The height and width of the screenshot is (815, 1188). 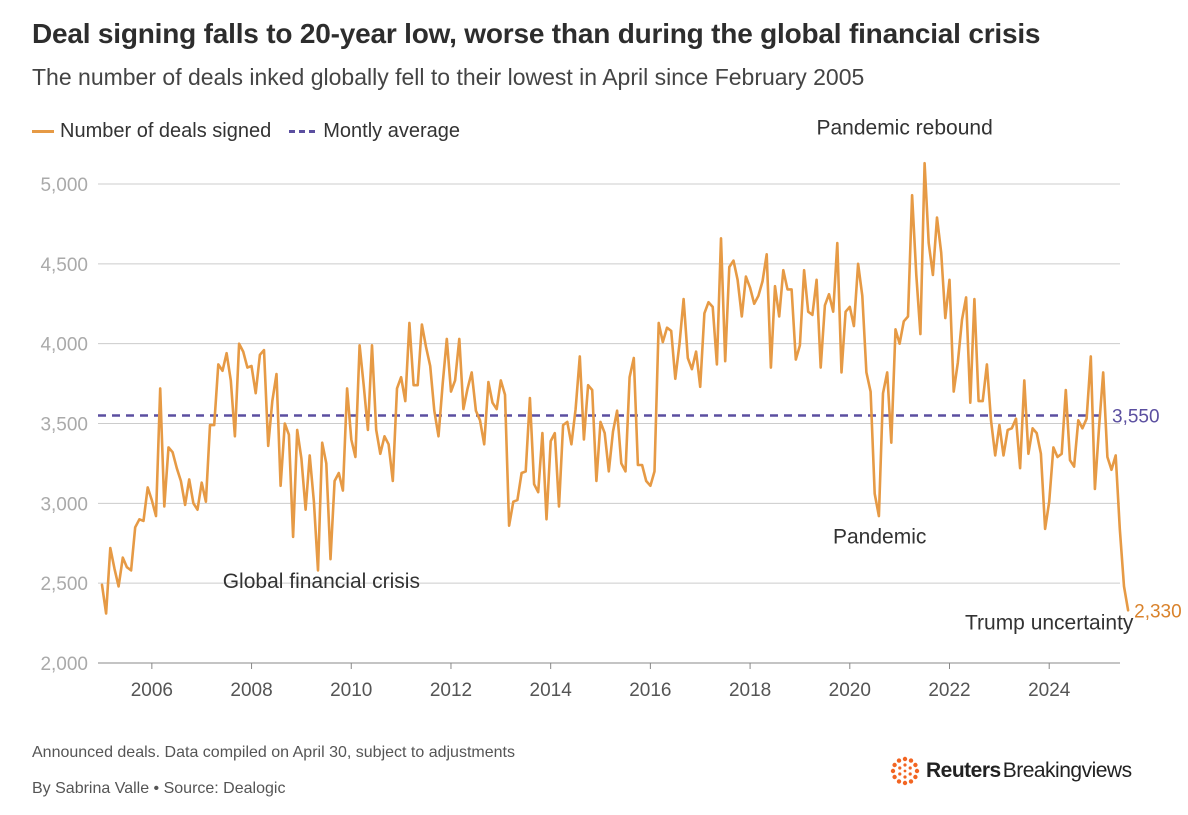 I want to click on y-axis-ticks: 2,000 2,500 3,000 3,500 4,000 4,500 5,000, so click(x=64, y=425).